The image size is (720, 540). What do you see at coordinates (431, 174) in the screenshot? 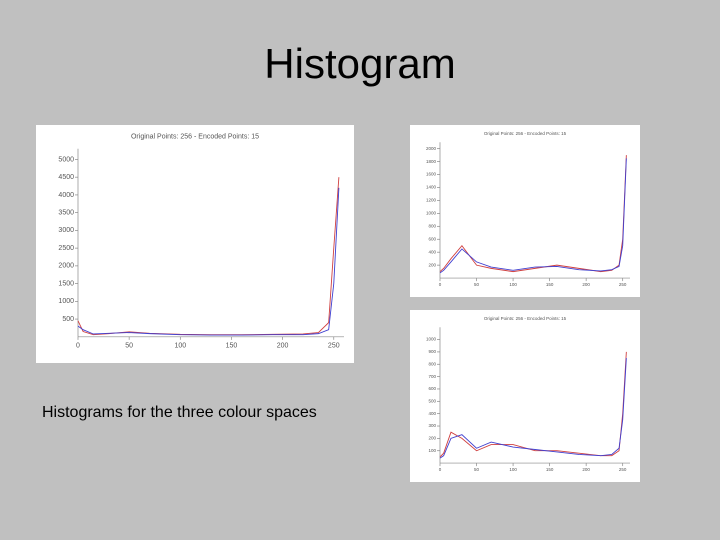
I see `y-tick-label: 1600` at bounding box center [431, 174].